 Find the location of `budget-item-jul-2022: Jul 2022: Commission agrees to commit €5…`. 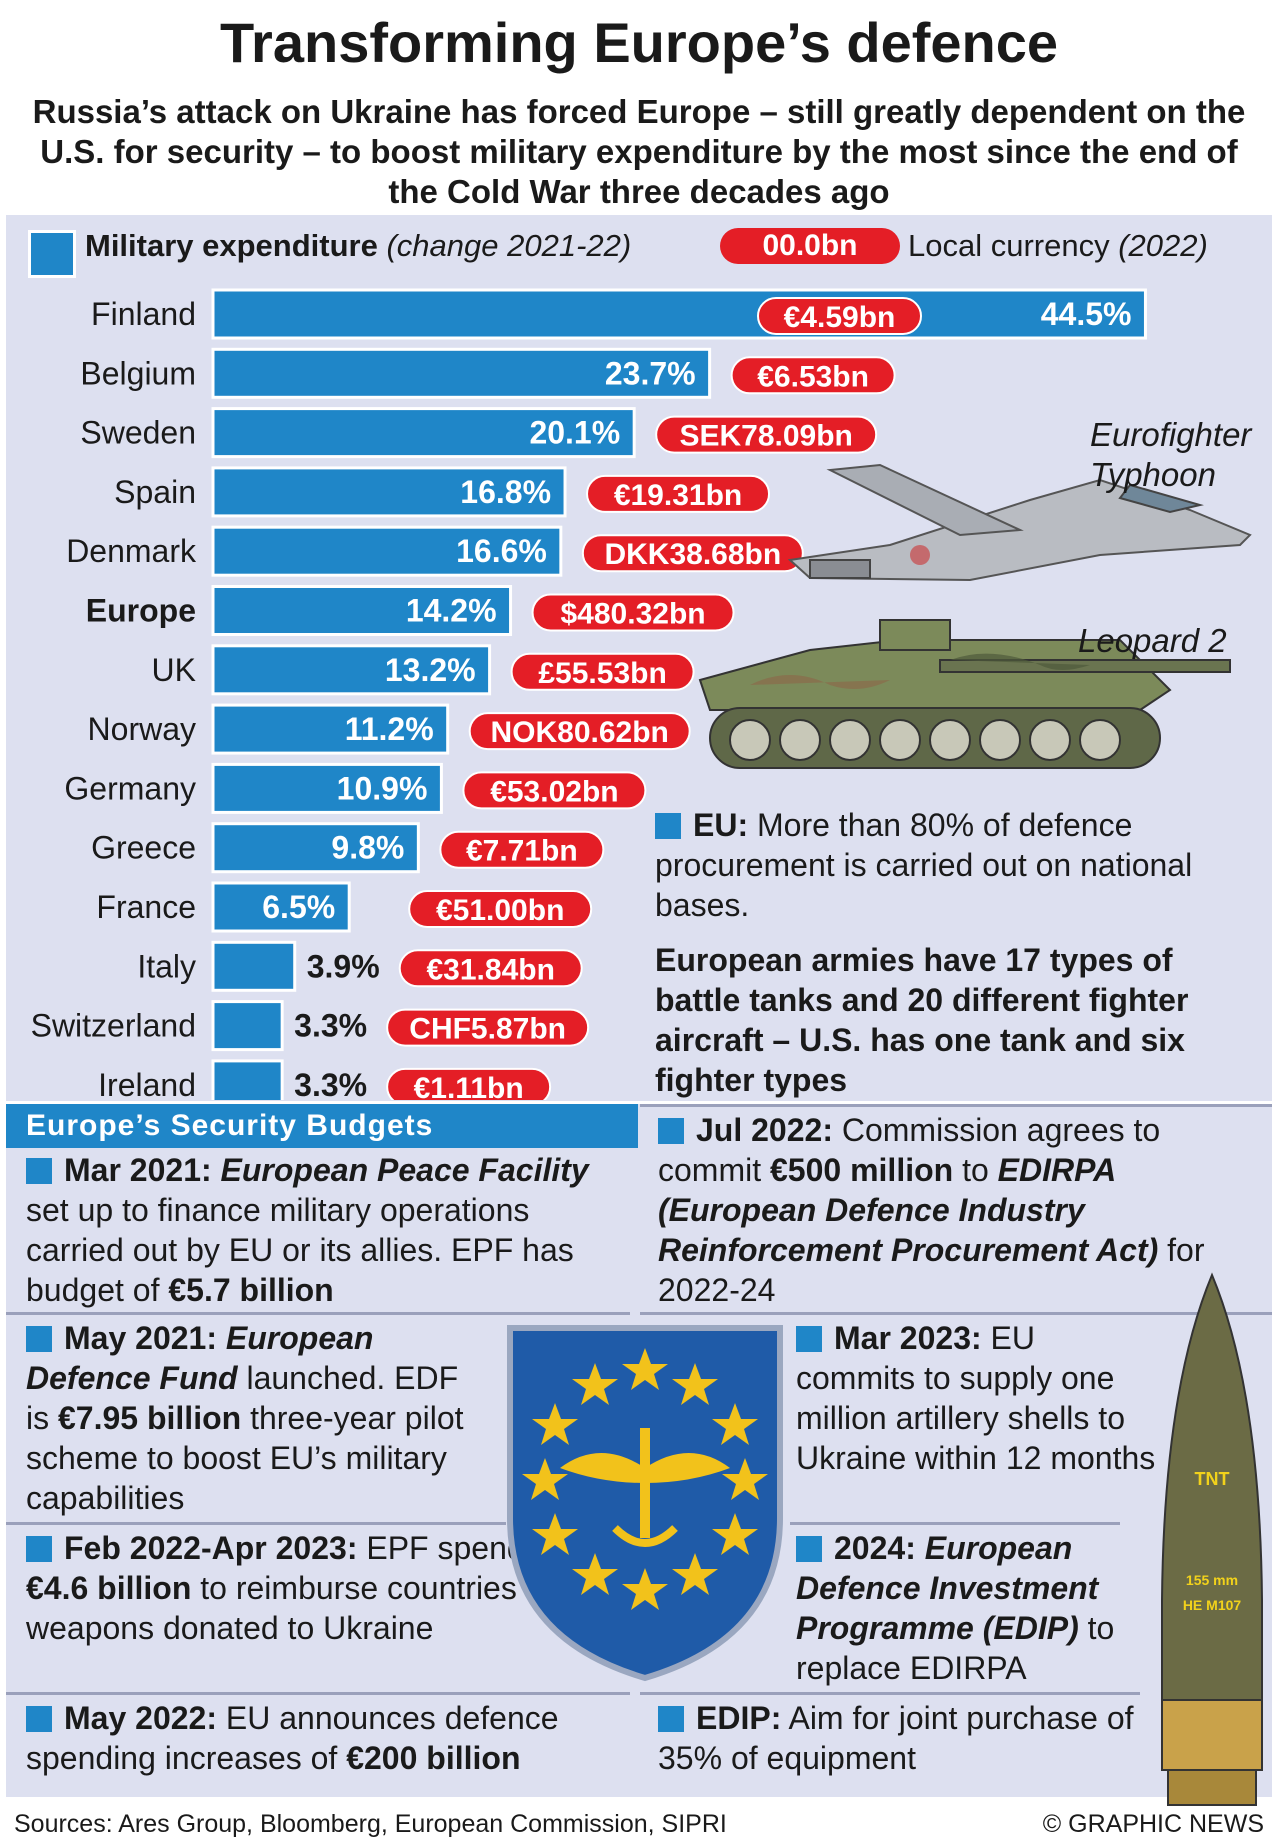

budget-item-jul-2022: Jul 2022: Commission agrees to commit €5… is located at coordinates (958, 1210).